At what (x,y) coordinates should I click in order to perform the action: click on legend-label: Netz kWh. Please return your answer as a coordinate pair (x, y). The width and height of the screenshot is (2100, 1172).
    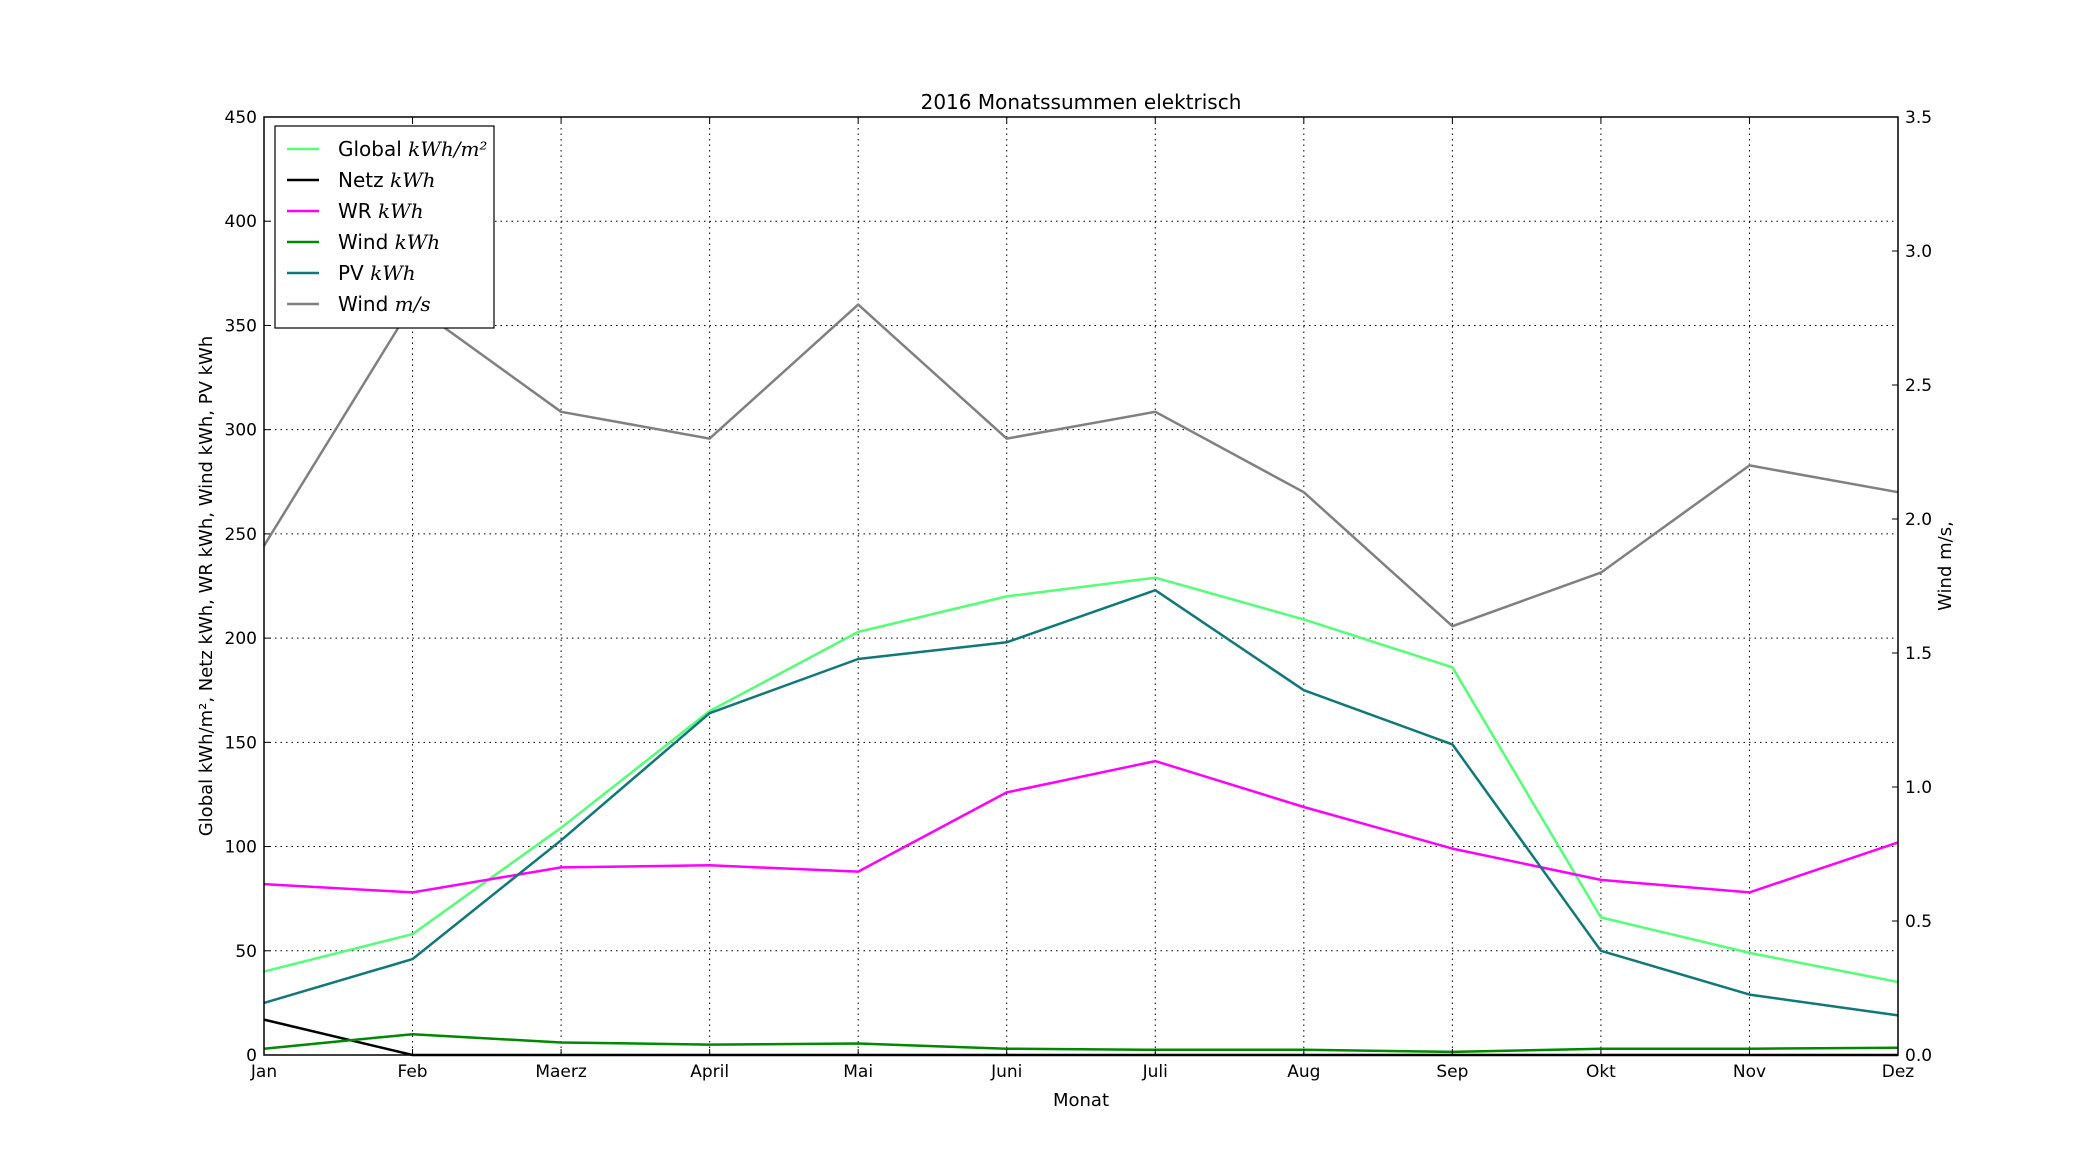
    Looking at the image, I should click on (387, 180).